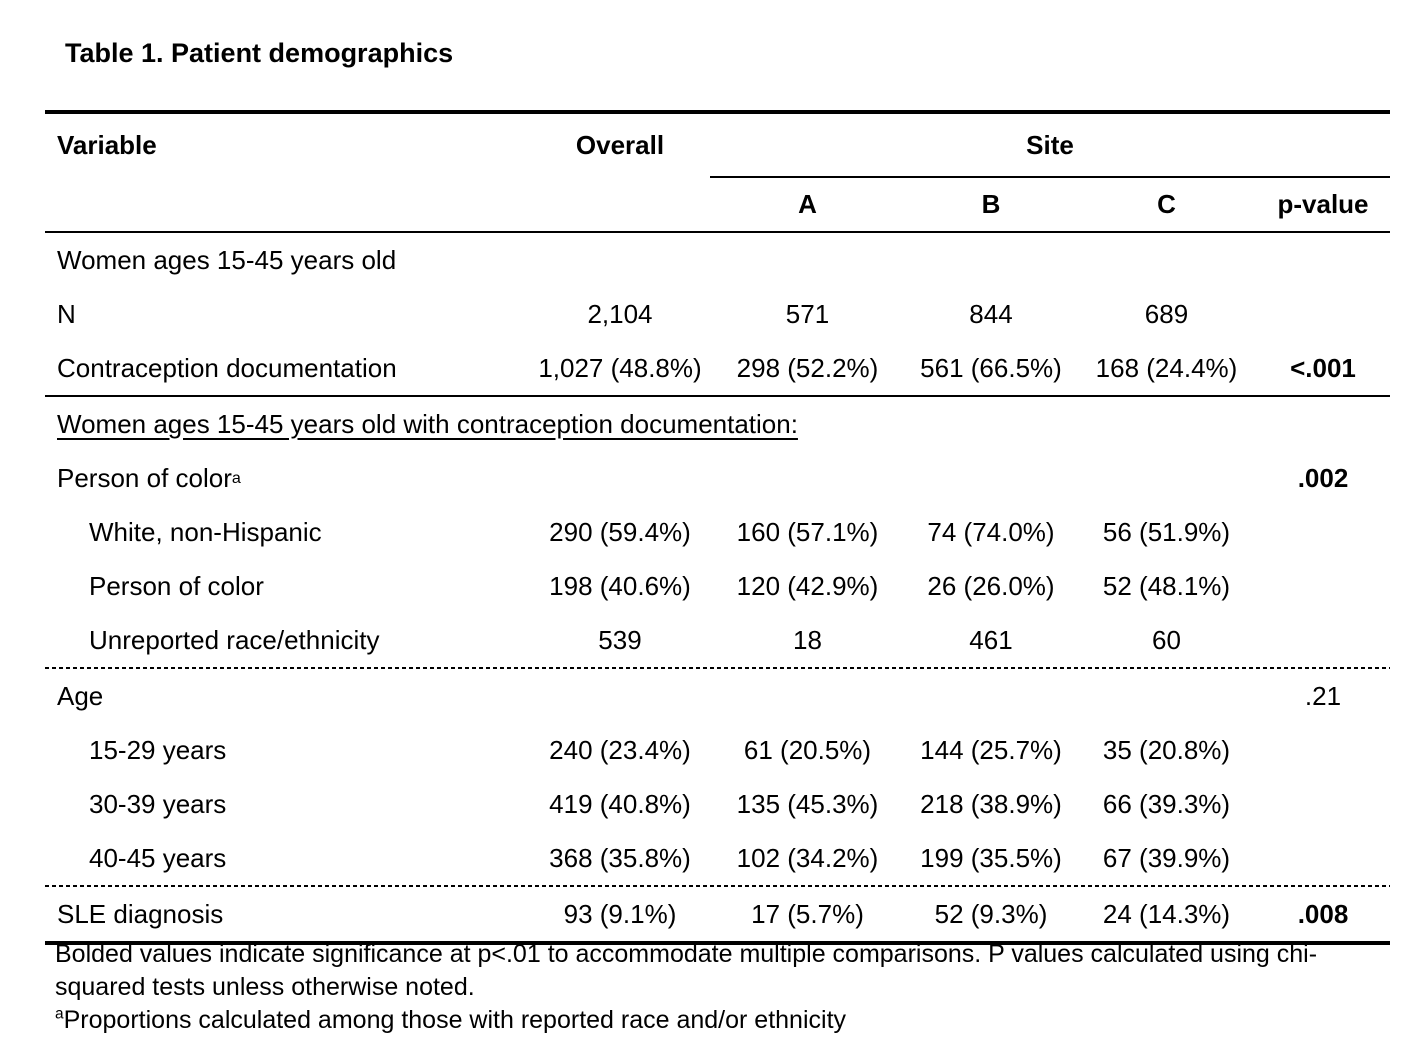 Image resolution: width=1412 pixels, height=1059 pixels. What do you see at coordinates (158, 749) in the screenshot?
I see `row-label: 15-29 years` at bounding box center [158, 749].